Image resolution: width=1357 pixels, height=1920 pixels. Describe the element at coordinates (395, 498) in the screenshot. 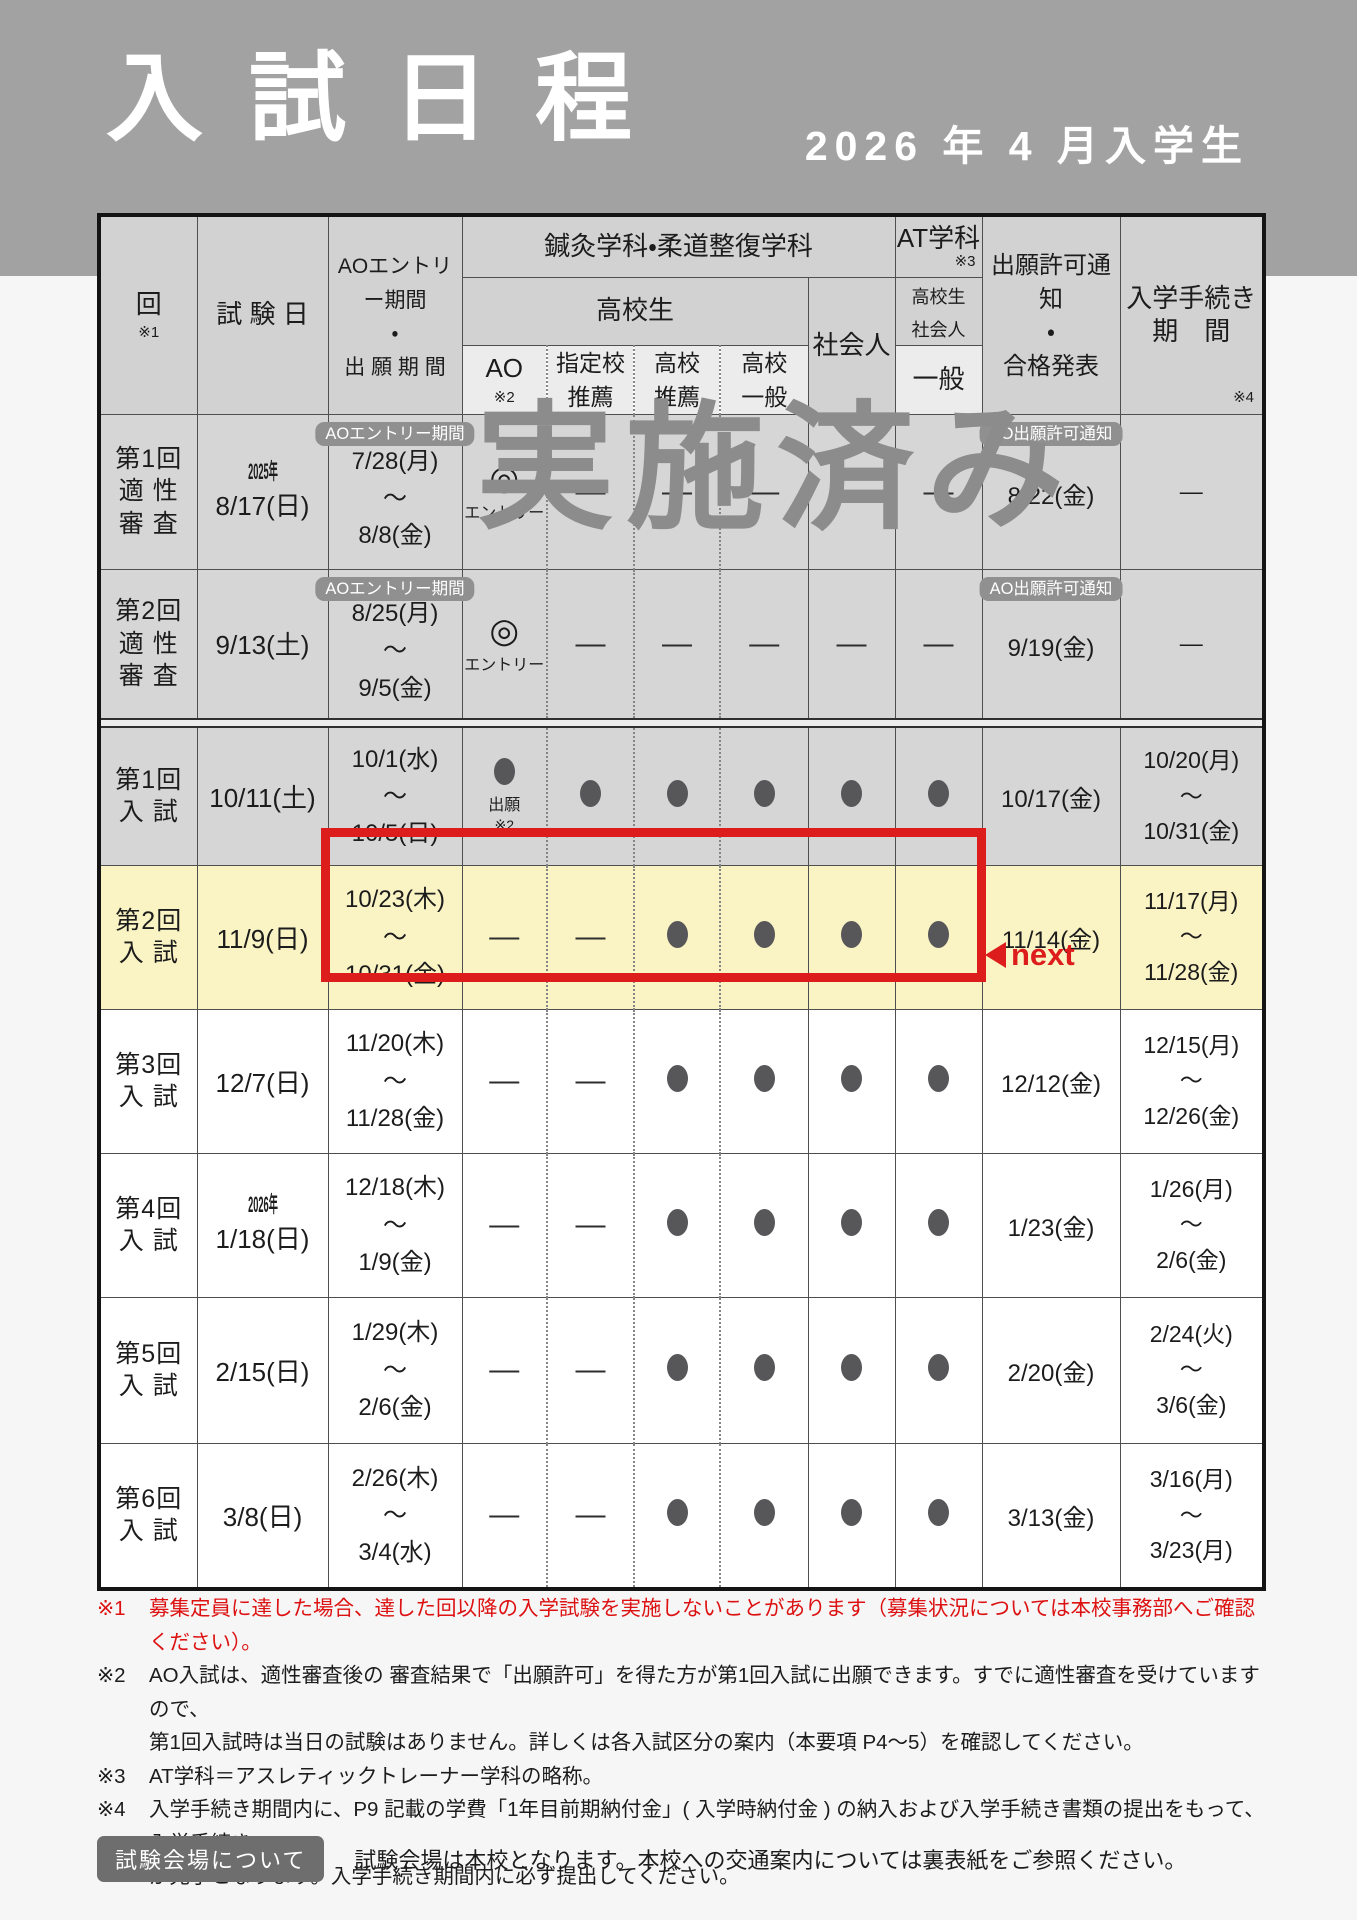

I see `period-text: 7/28(月) 〜 8/8(金)` at that location.